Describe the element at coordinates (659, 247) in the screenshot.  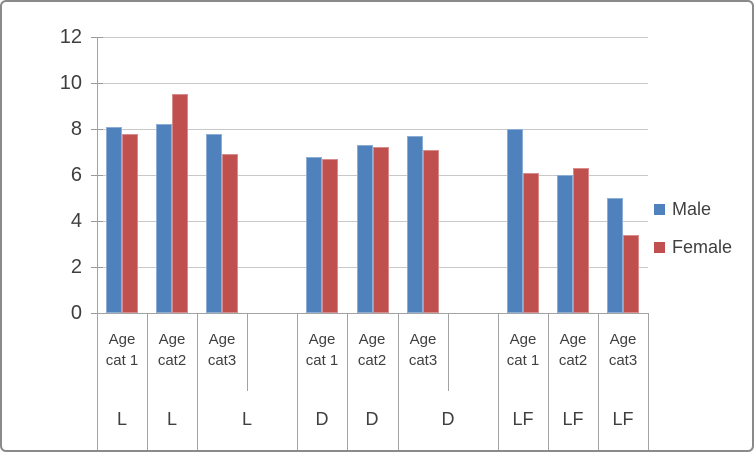
I see `legend-marker-female-icon` at that location.